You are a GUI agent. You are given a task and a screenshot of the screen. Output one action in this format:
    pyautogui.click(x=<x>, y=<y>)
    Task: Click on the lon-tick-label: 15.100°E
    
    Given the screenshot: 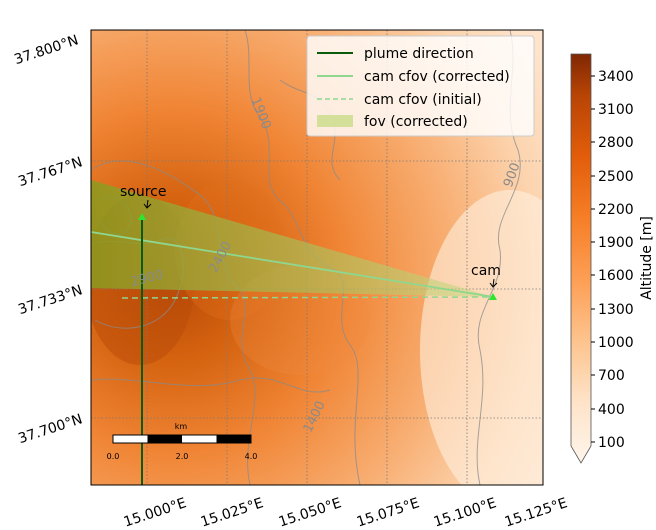 What is the action you would take?
    pyautogui.click(x=465, y=512)
    